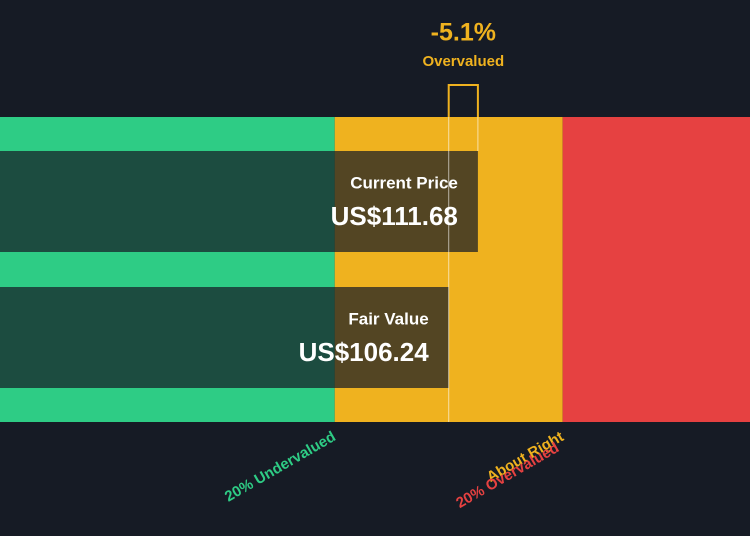  I want to click on bar-category: Current Price, so click(404, 182).